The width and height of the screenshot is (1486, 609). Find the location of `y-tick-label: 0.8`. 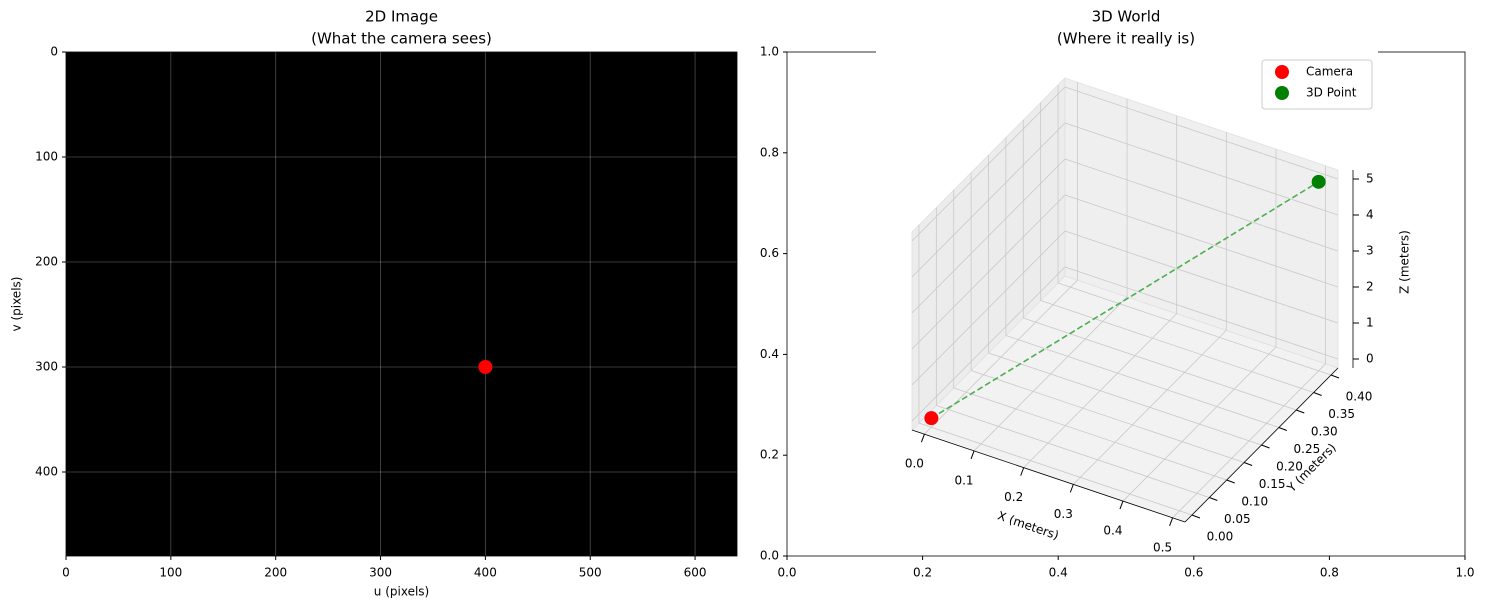

y-tick-label: 0.8 is located at coordinates (769, 152).